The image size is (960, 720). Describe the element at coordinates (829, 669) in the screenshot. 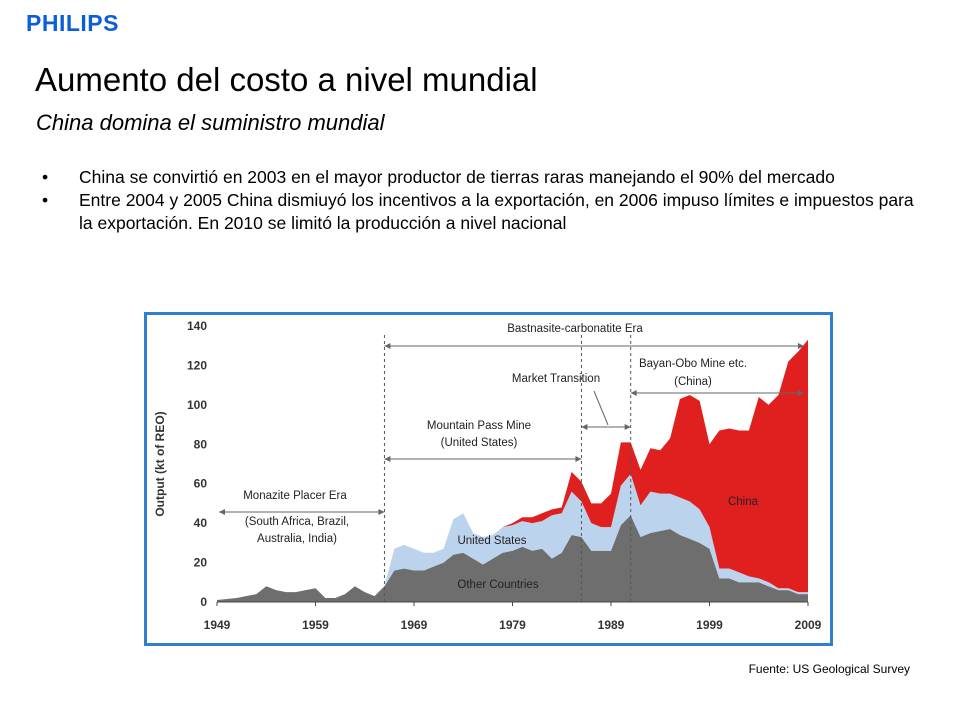

I see `source-note: Fuente: US Geological Survey` at that location.